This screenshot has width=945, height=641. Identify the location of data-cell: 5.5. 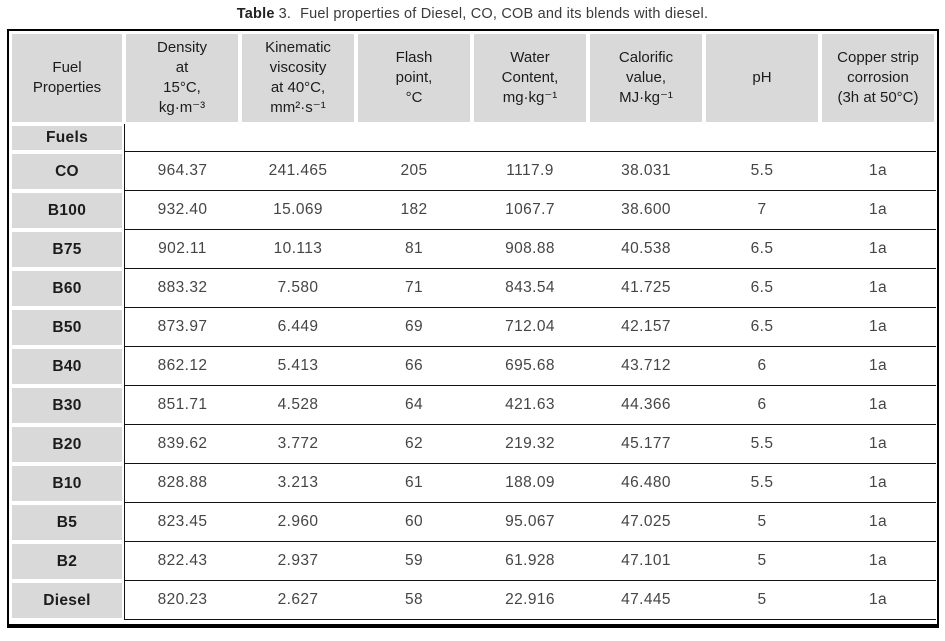
(762, 444).